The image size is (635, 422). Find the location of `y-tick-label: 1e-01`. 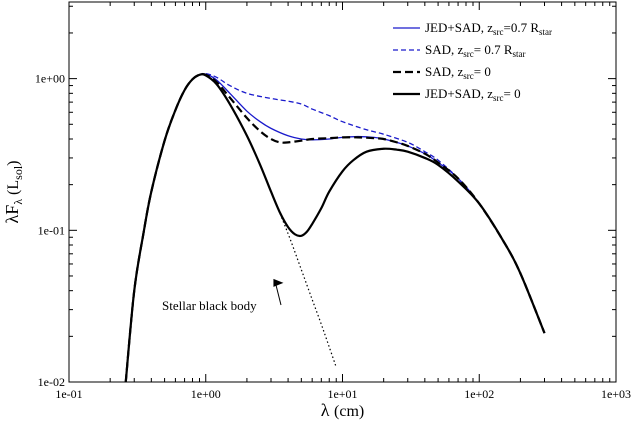

y-tick-label: 1e-01 is located at coordinates (51, 230).